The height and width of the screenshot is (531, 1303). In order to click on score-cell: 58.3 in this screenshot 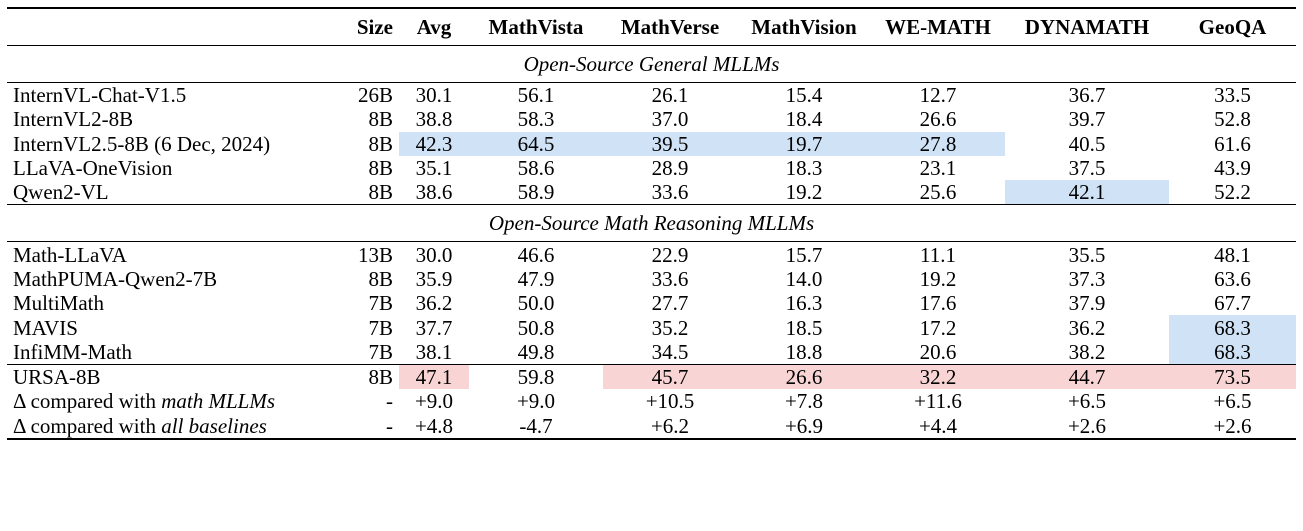, I will do `click(536, 119)`.